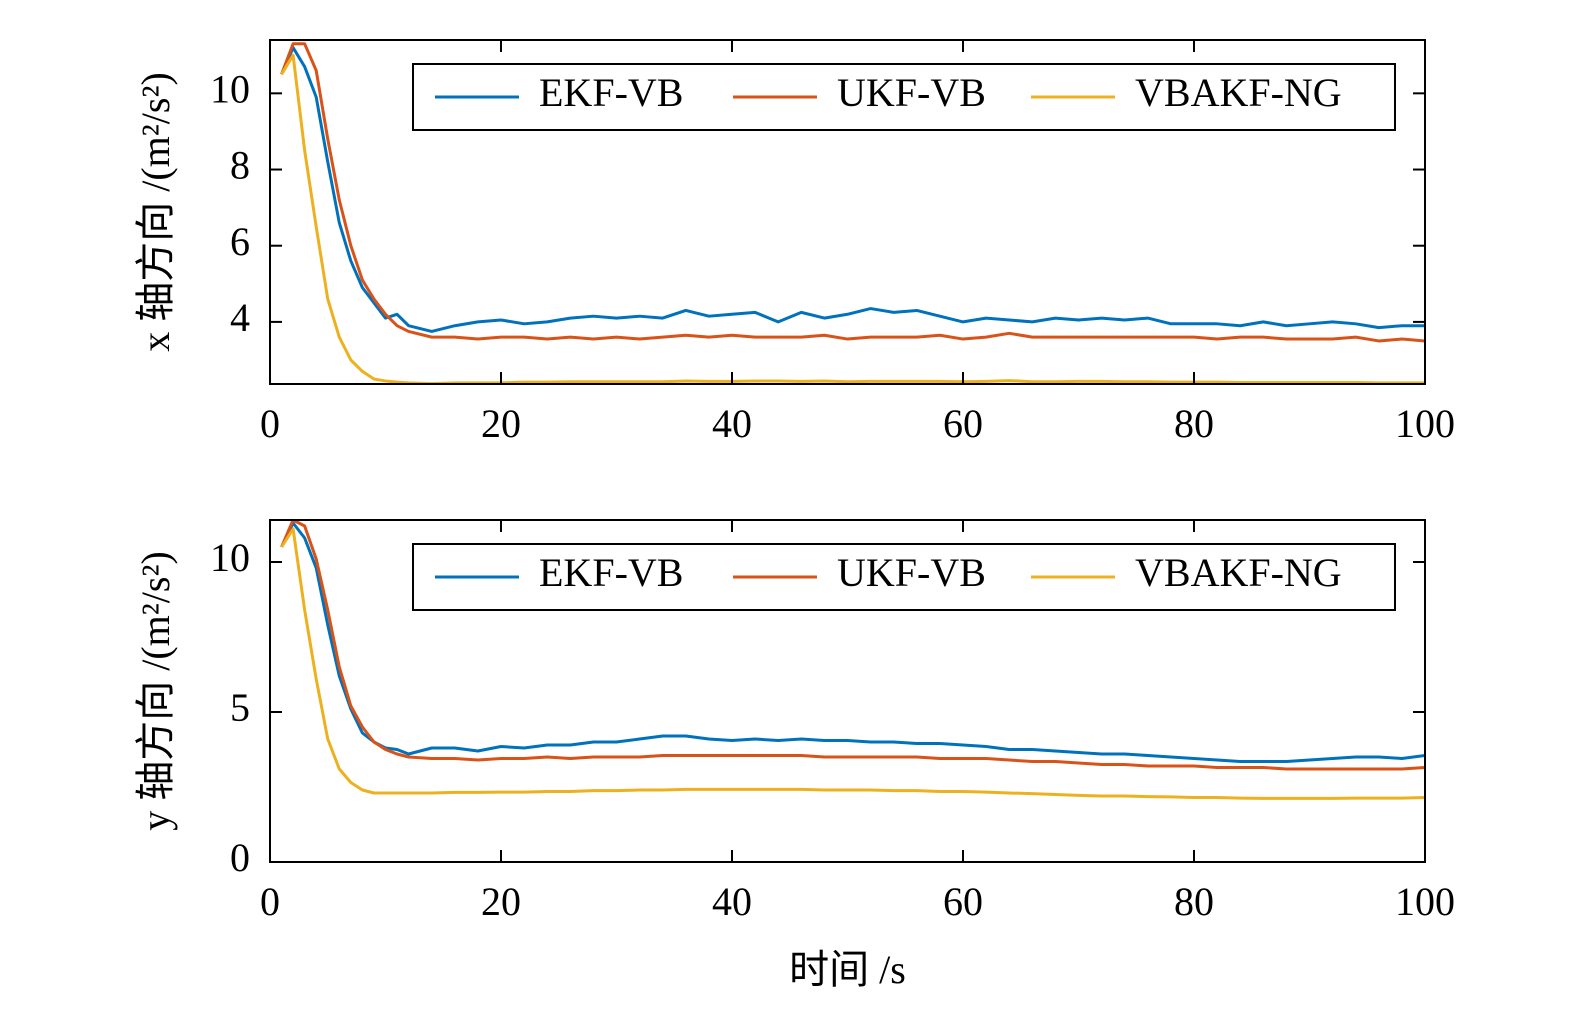 Image resolution: width=1575 pixels, height=1013 pixels. Describe the element at coordinates (240, 241) in the screenshot. I see `y-tick-label: 6` at that location.